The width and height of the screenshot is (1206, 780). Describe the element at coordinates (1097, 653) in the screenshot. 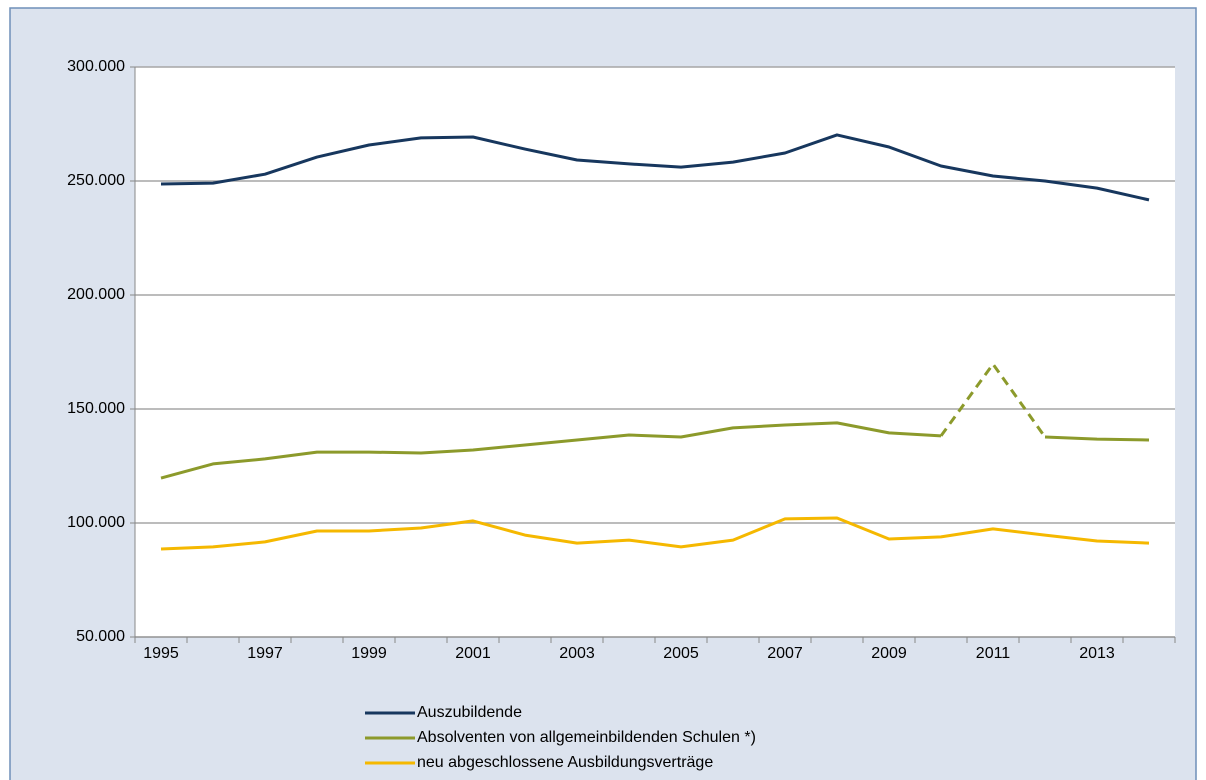

I see `x-tick-label: 2013` at that location.